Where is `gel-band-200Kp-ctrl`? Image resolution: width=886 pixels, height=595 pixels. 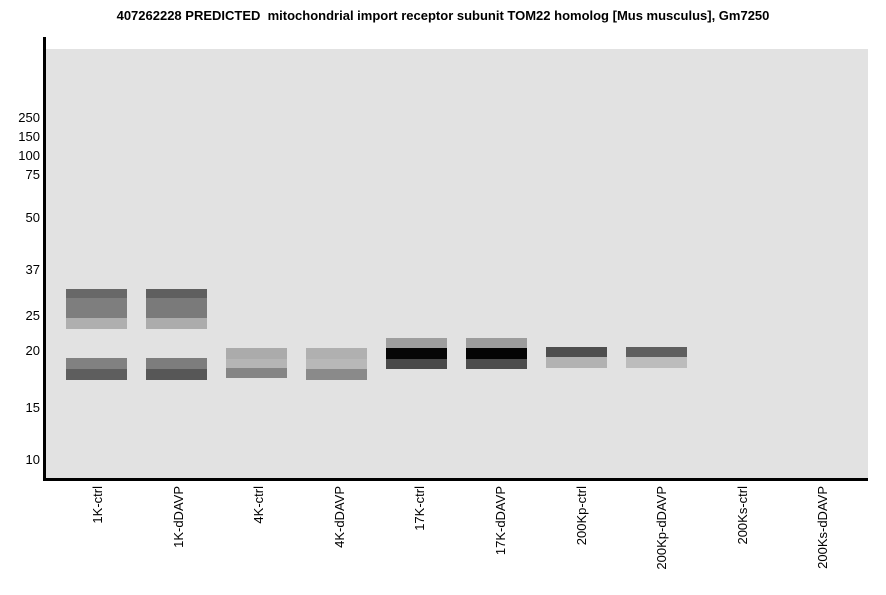 gel-band-200Kp-ctrl is located at coordinates (576, 357).